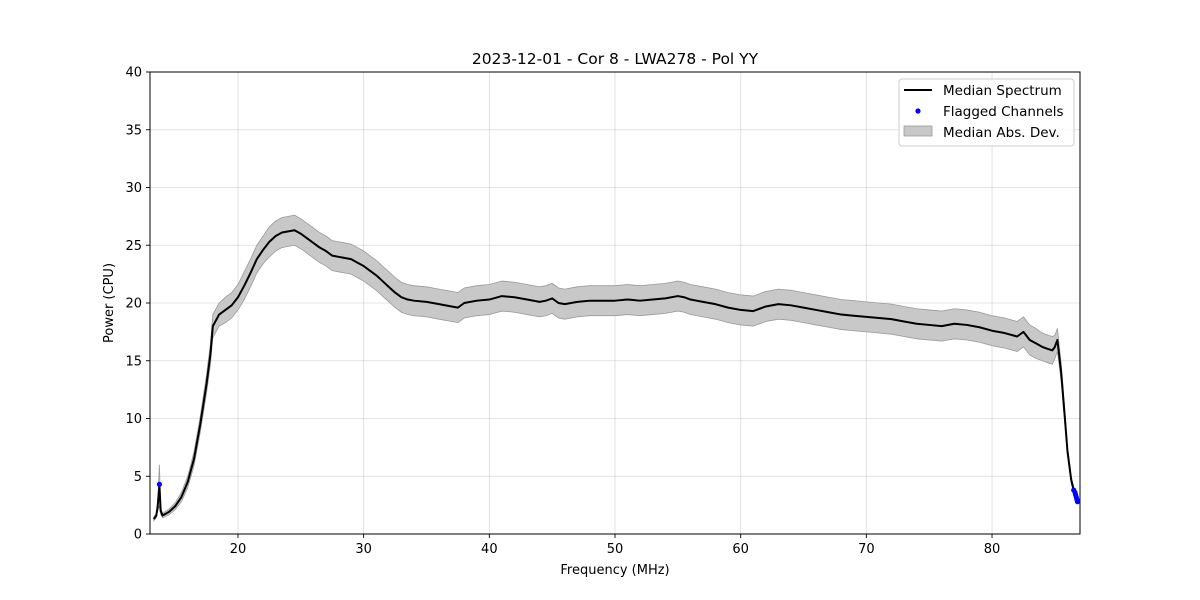 This screenshot has height=600, width=1200. Describe the element at coordinates (133, 73) in the screenshot. I see `y-tick-label: 40` at that location.